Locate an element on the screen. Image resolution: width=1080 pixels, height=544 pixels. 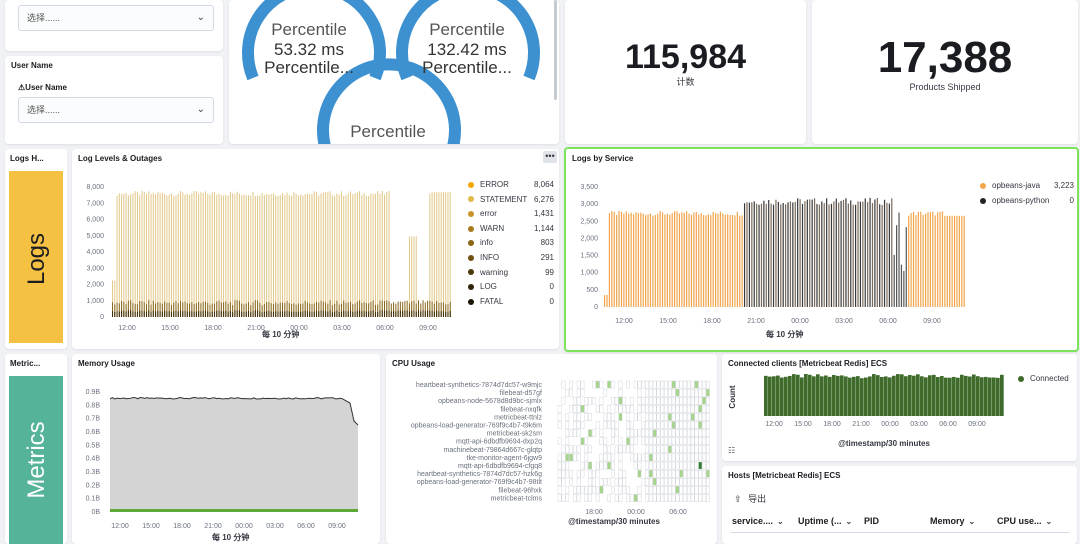
hosts-col-header: CPU use... ⌄ is located at coordinates (1024, 521).